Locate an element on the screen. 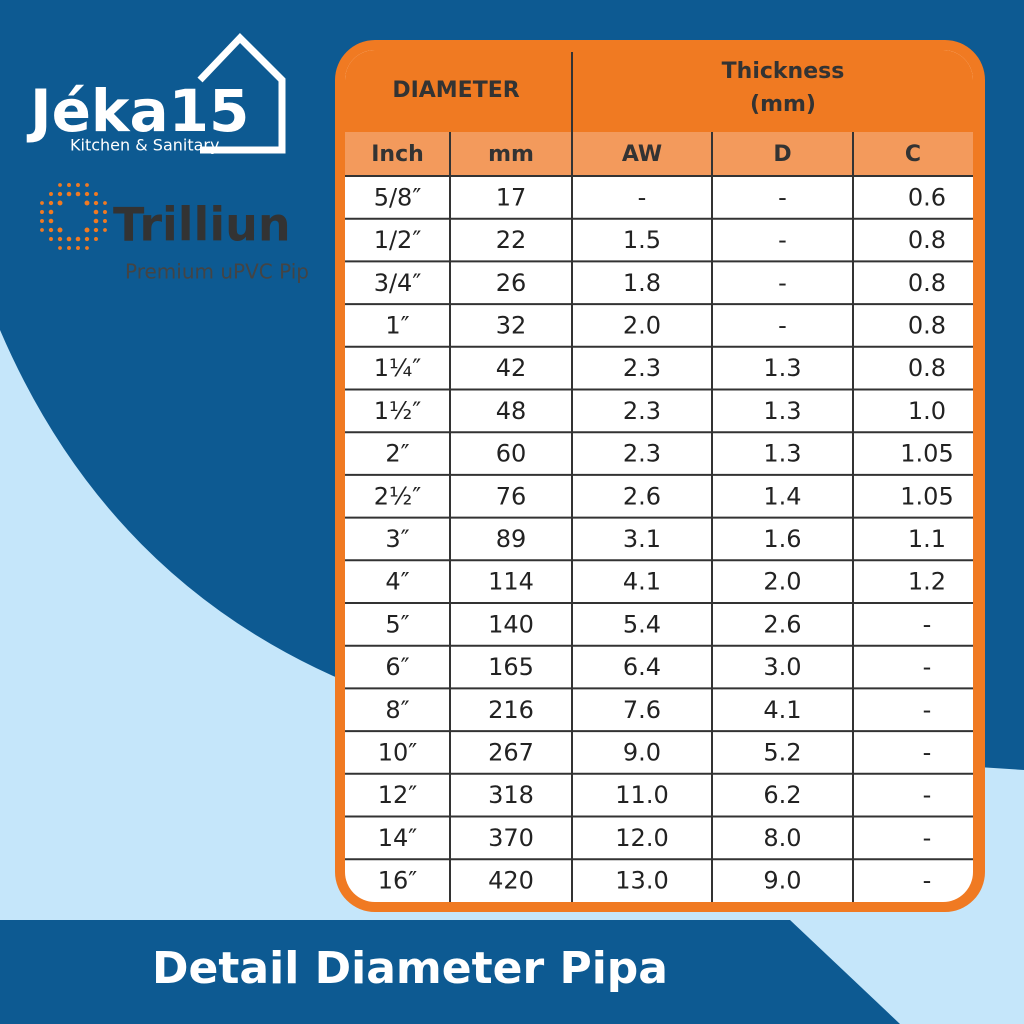 The image size is (1024, 1024). table-cell: 6″ is located at coordinates (397, 667).